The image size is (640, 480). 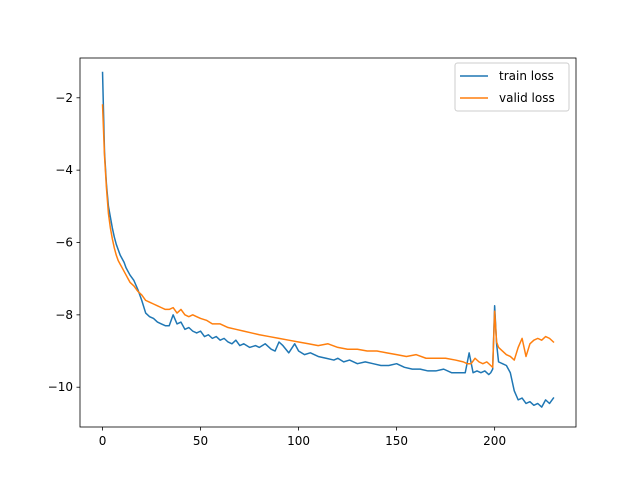 What do you see at coordinates (200, 441) in the screenshot?
I see `x-tick-label: 50` at bounding box center [200, 441].